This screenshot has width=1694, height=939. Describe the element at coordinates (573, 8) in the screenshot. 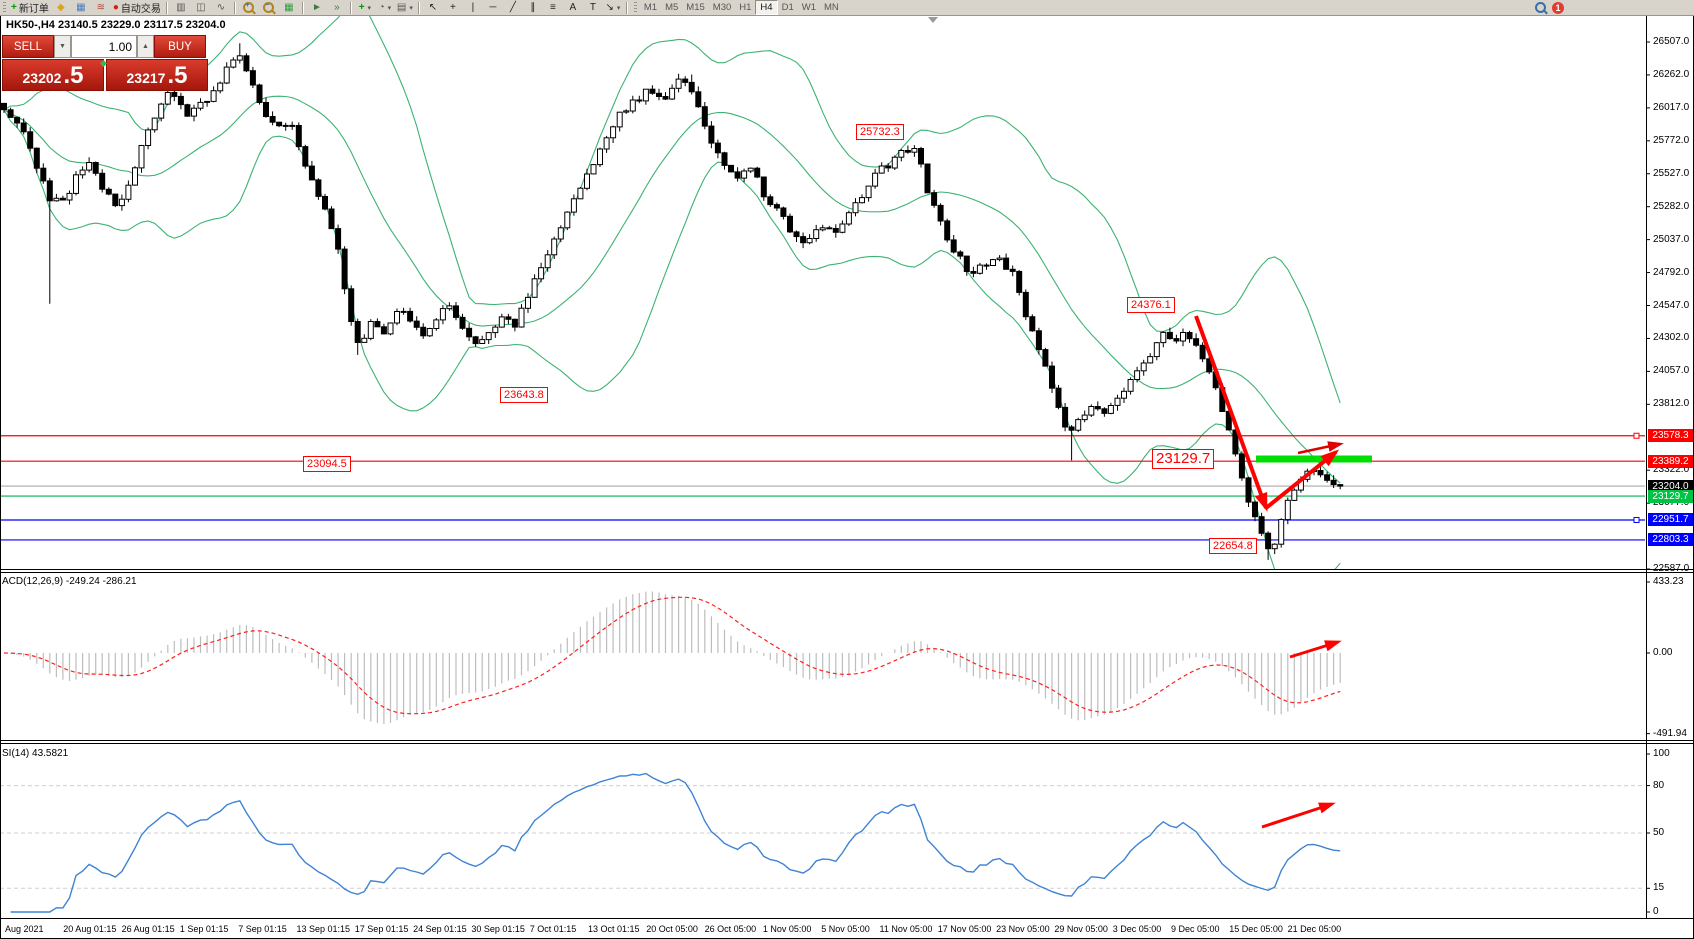

I see `text-button: A` at that location.